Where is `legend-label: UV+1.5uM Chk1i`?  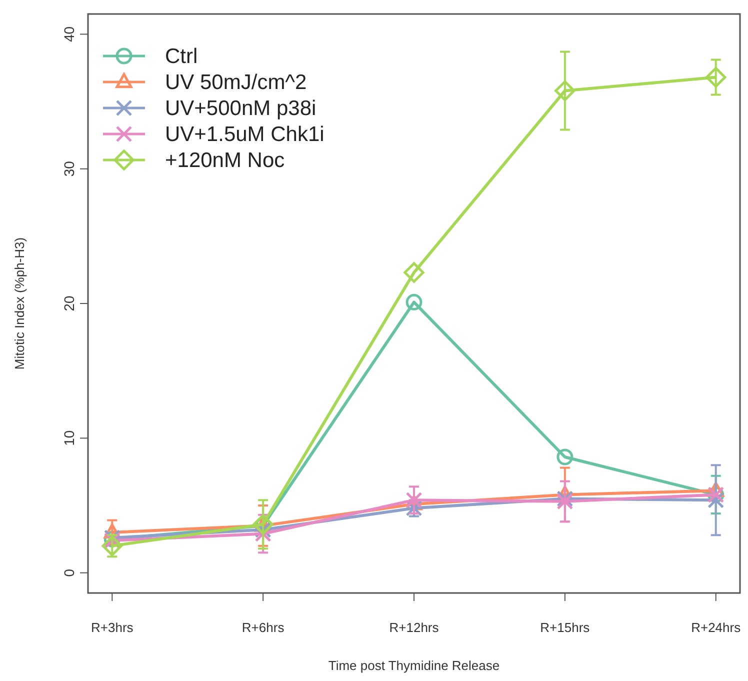 legend-label: UV+1.5uM Chk1i is located at coordinates (244, 134).